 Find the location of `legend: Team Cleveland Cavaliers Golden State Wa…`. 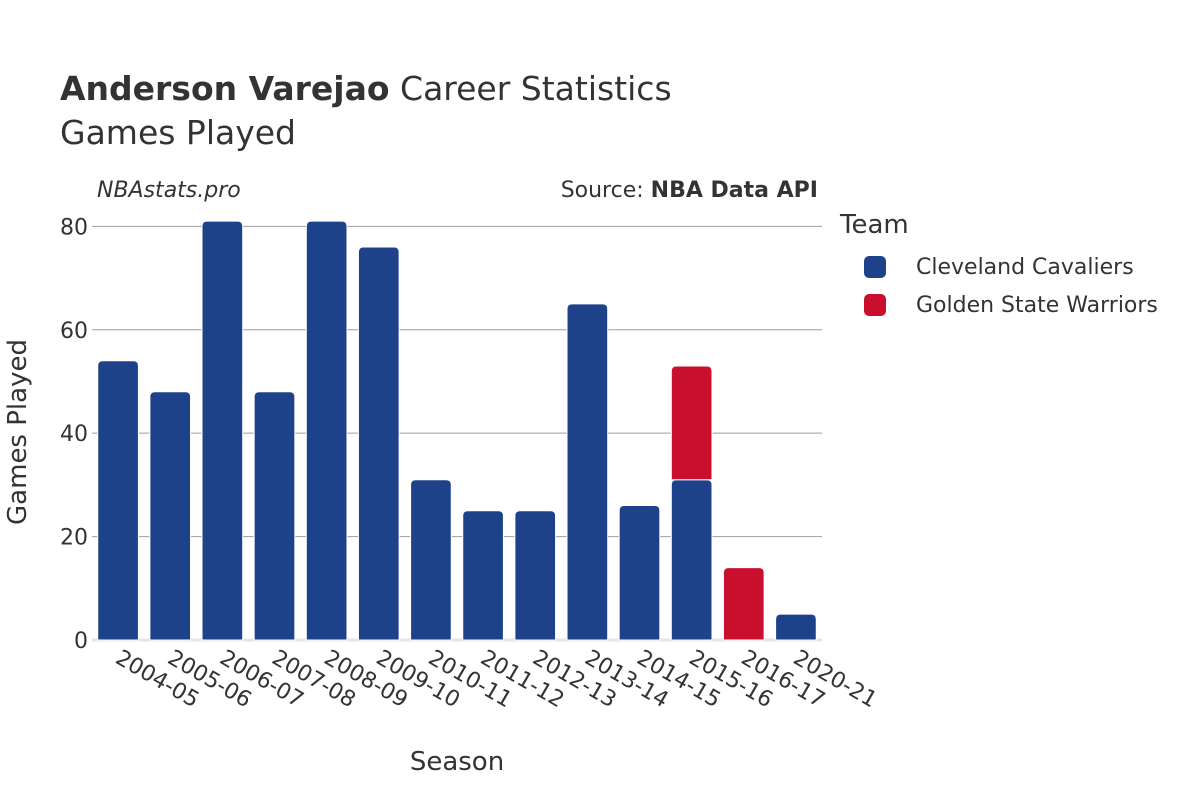

legend: Team Cleveland Cavaliers Golden State Wa… is located at coordinates (999, 267).